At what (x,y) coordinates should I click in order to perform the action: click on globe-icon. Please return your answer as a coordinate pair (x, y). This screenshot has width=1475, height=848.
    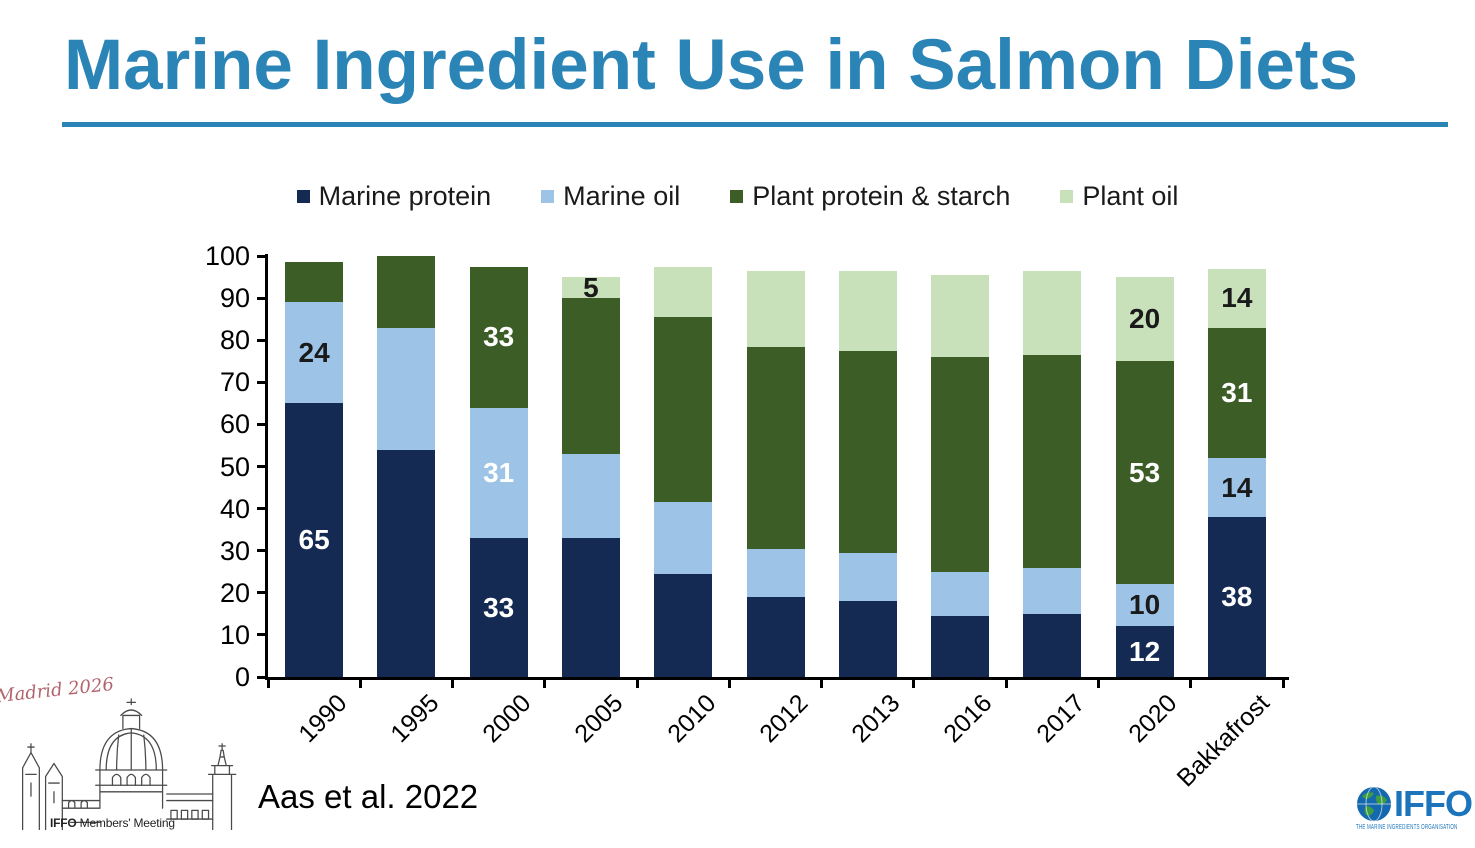
    Looking at the image, I should click on (1374, 804).